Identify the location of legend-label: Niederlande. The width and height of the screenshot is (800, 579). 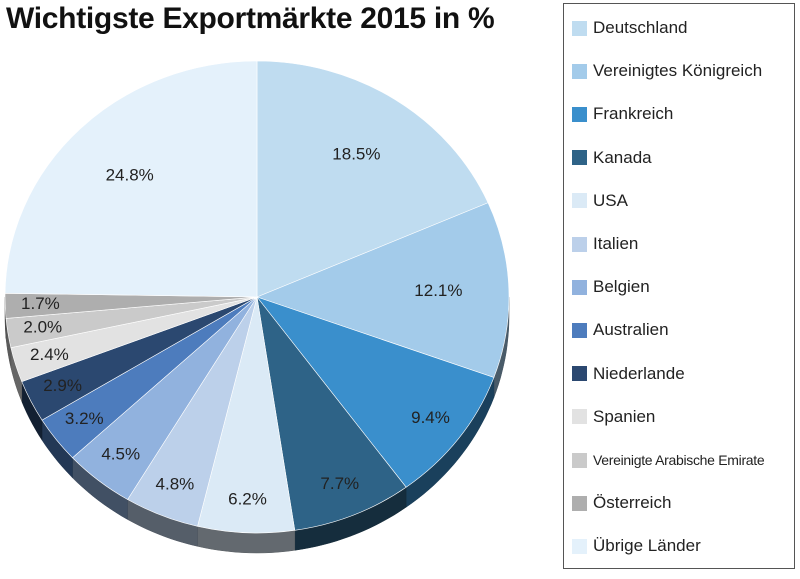
(639, 373).